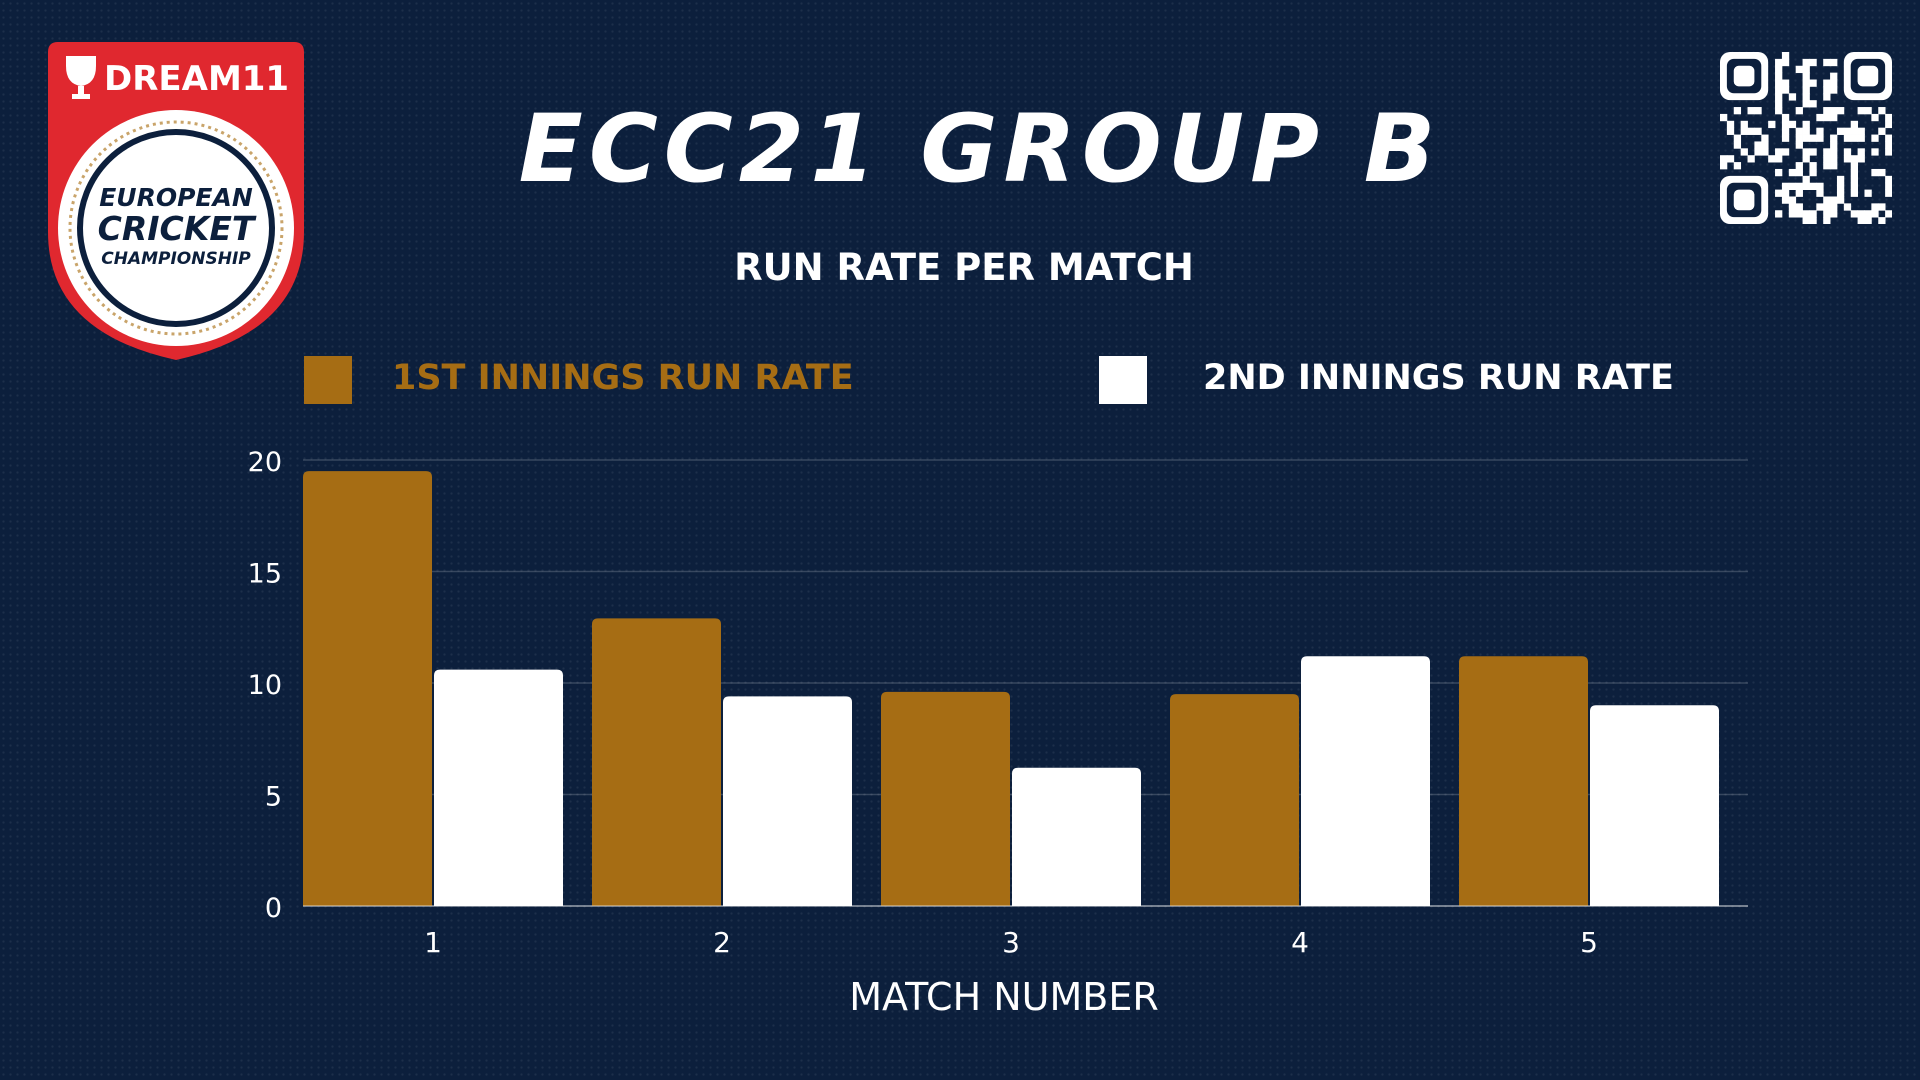 The image size is (1920, 1080). I want to click on legend-label-series-2: 2ND INNINGS RUN RATE, so click(1438, 378).